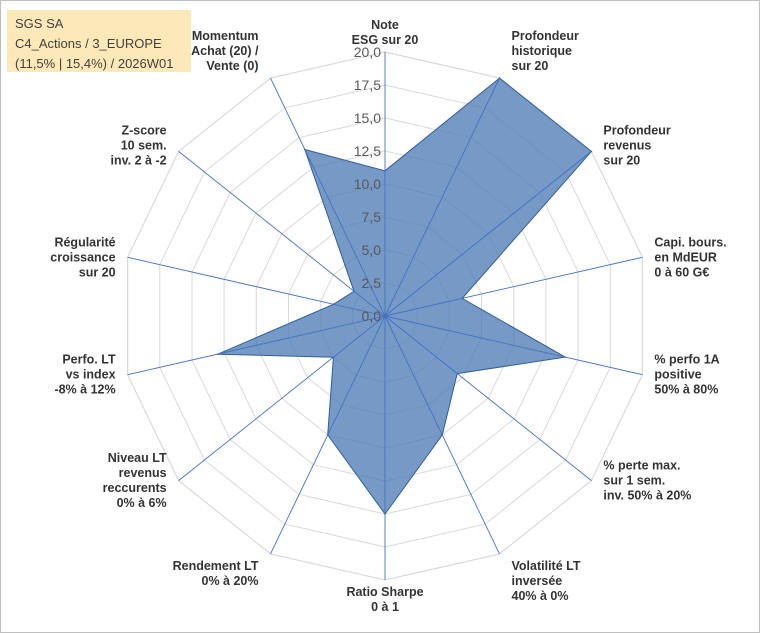  What do you see at coordinates (372, 283) in the screenshot?
I see `tick-label: 2,5` at bounding box center [372, 283].